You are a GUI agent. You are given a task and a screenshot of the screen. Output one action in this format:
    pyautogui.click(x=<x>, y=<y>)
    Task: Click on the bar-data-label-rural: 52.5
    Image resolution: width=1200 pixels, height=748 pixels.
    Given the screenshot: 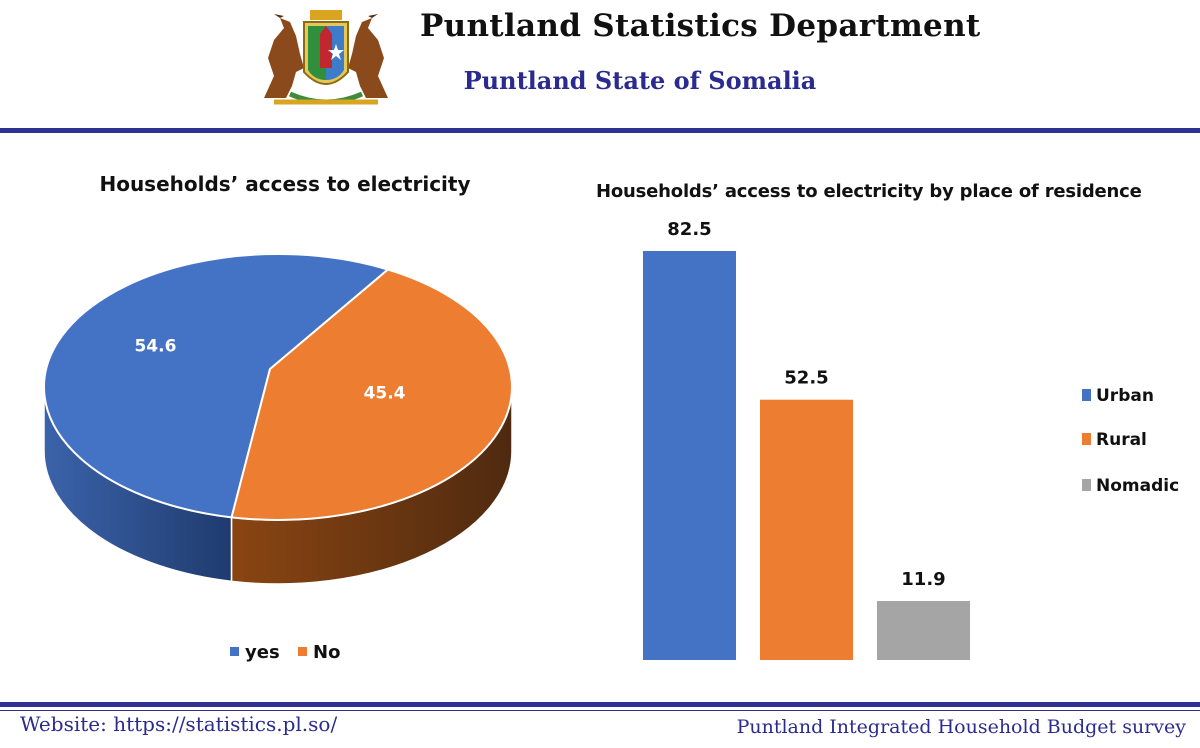 What is the action you would take?
    pyautogui.click(x=806, y=378)
    